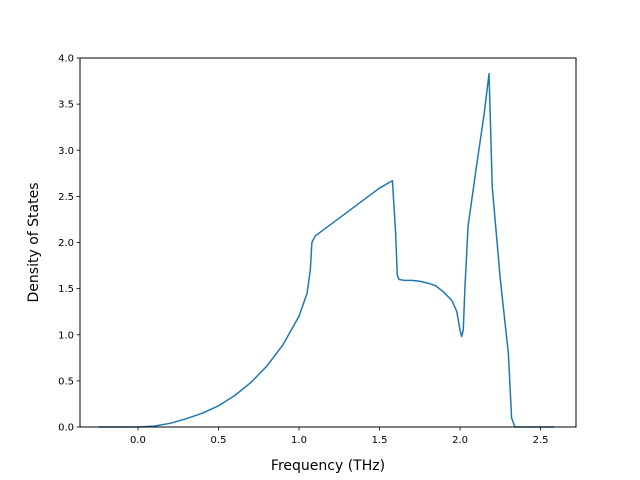 This screenshot has width=640, height=480. I want to click on y-tick-label: 2.5, so click(66, 197).